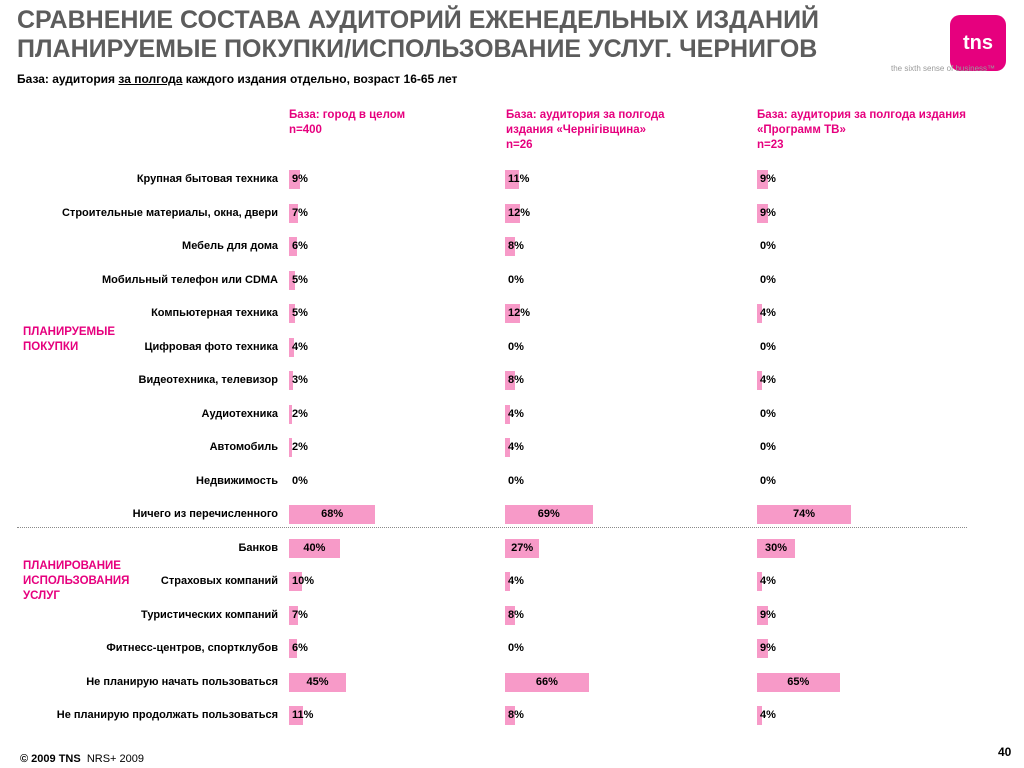 The image size is (1024, 768). I want to click on category-label: Страховых компаний, so click(219, 581).